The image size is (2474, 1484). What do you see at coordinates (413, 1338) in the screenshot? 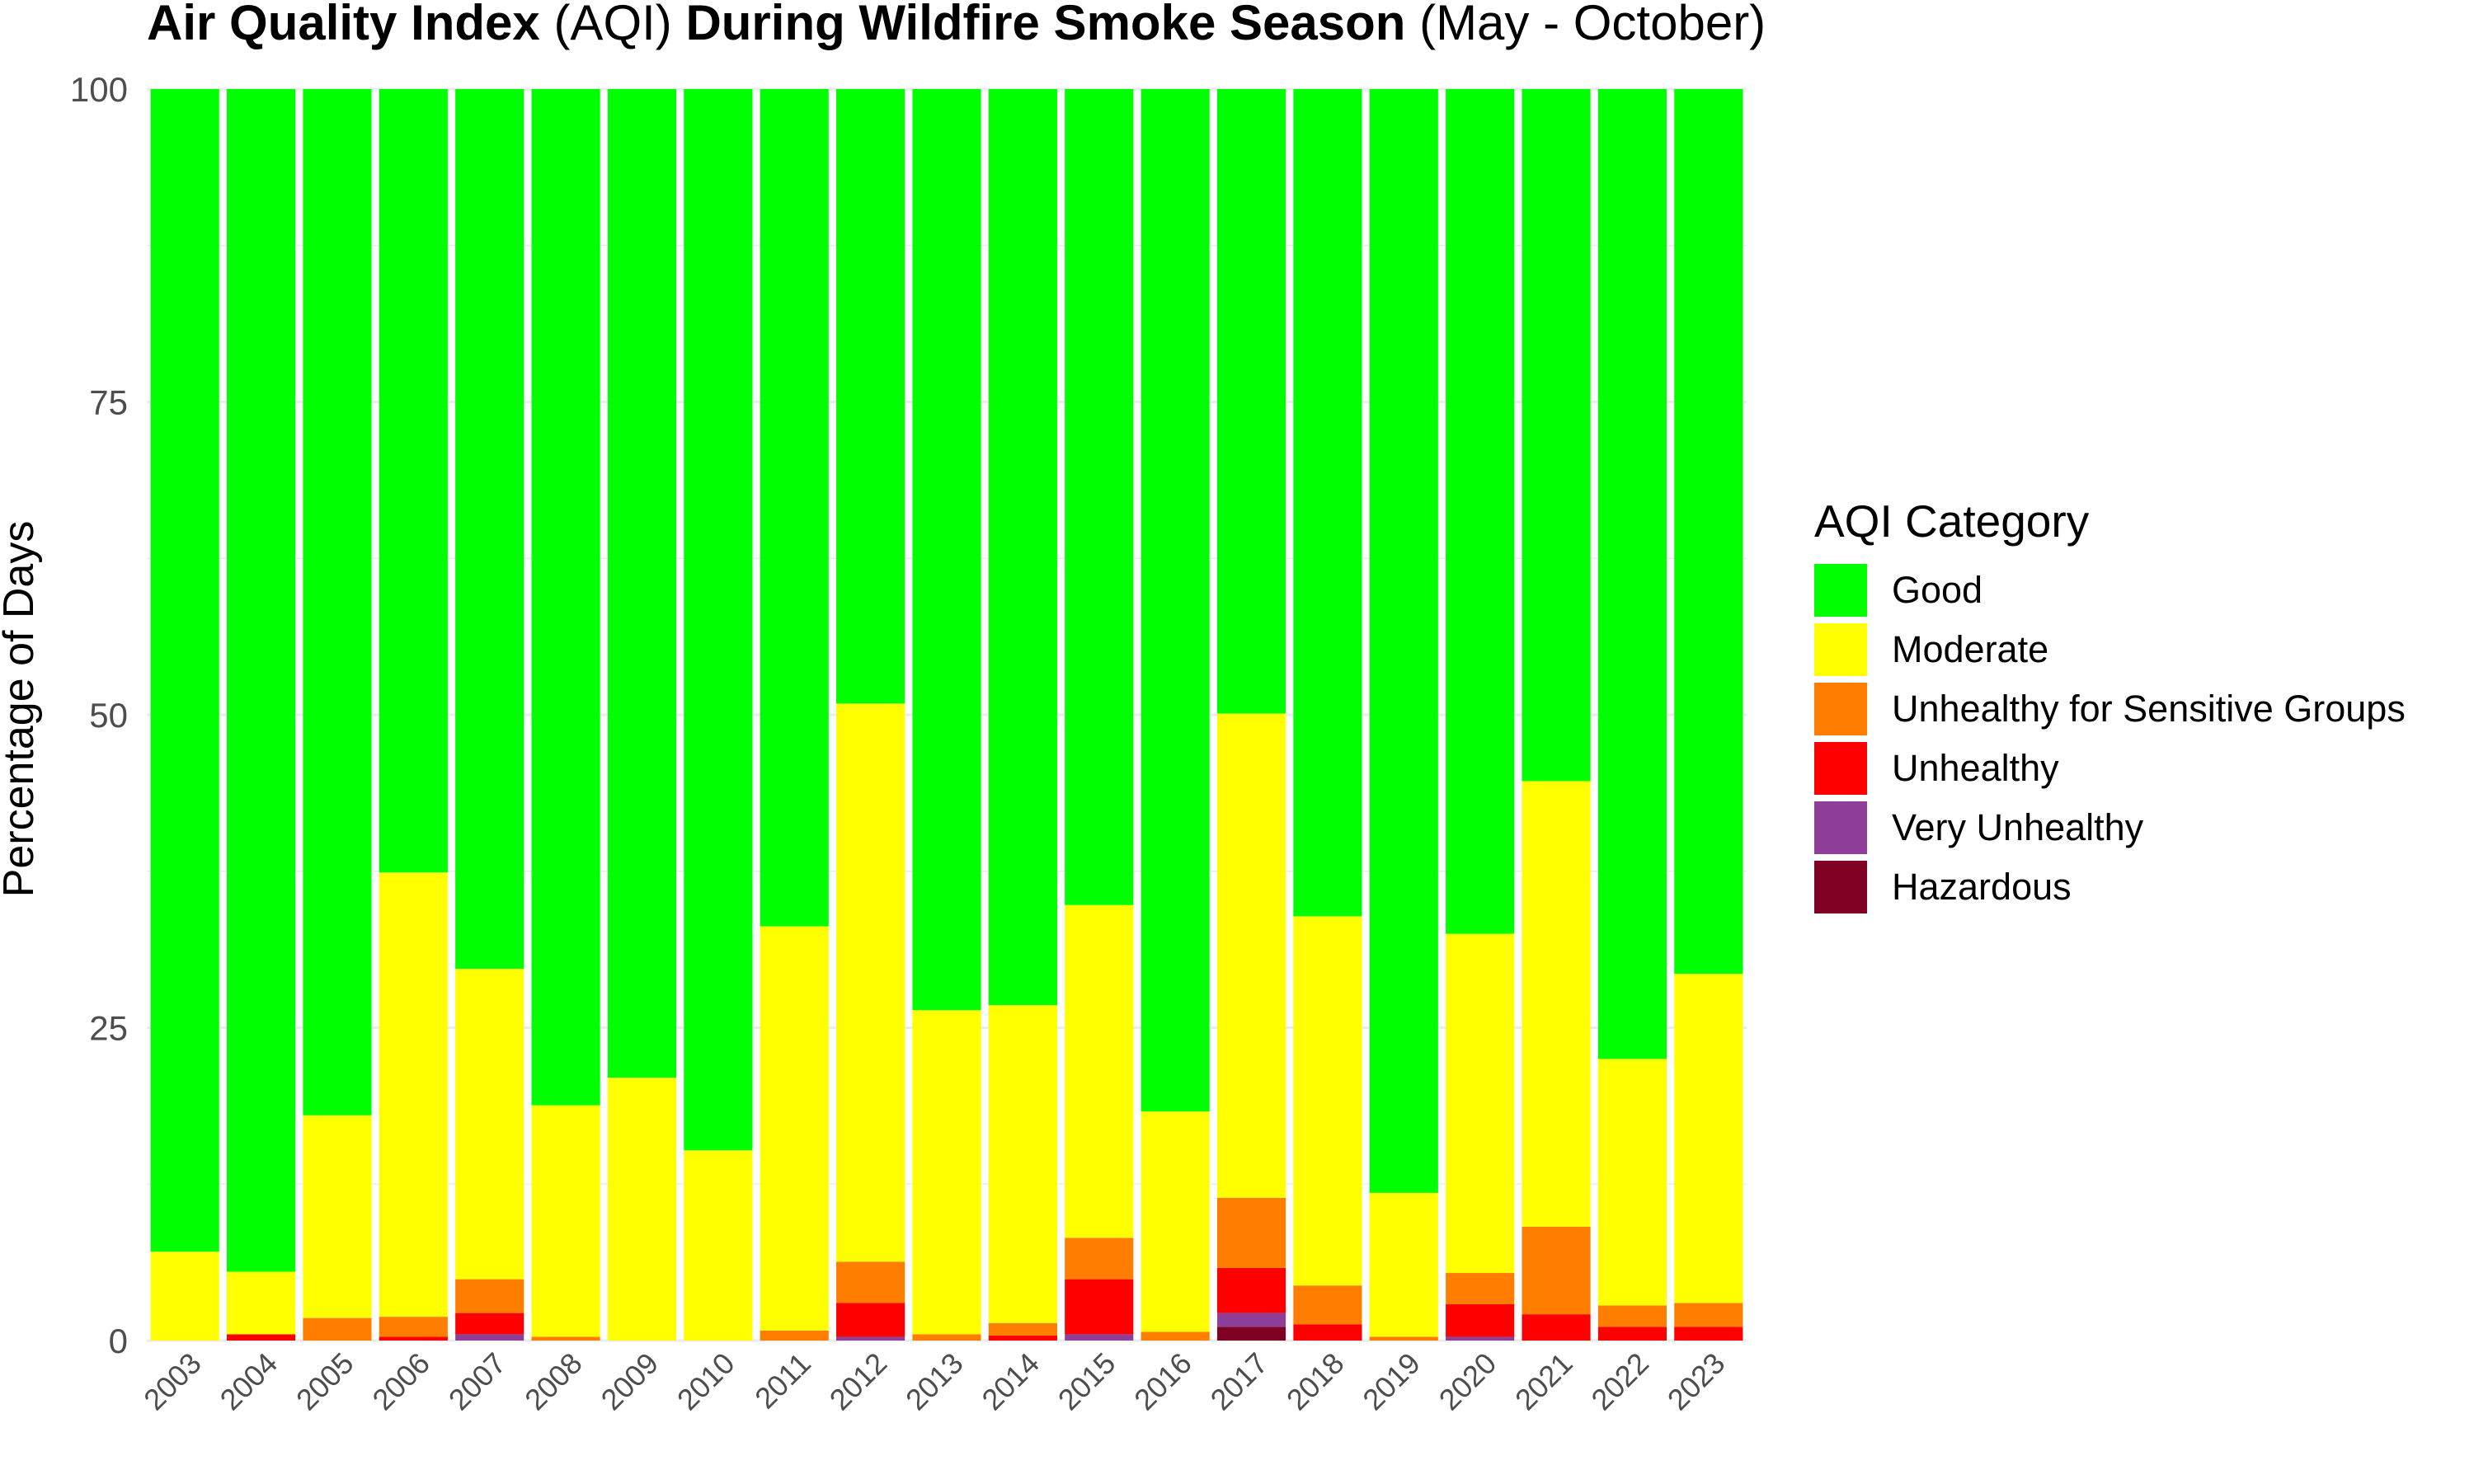
I see `bar-segment-unhealthy-2006` at bounding box center [413, 1338].